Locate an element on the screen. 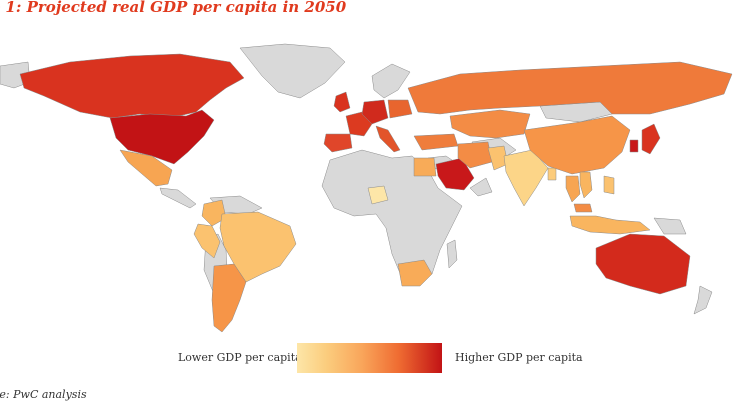 The width and height of the screenshot is (739, 417). greenland is located at coordinates (292, 71).